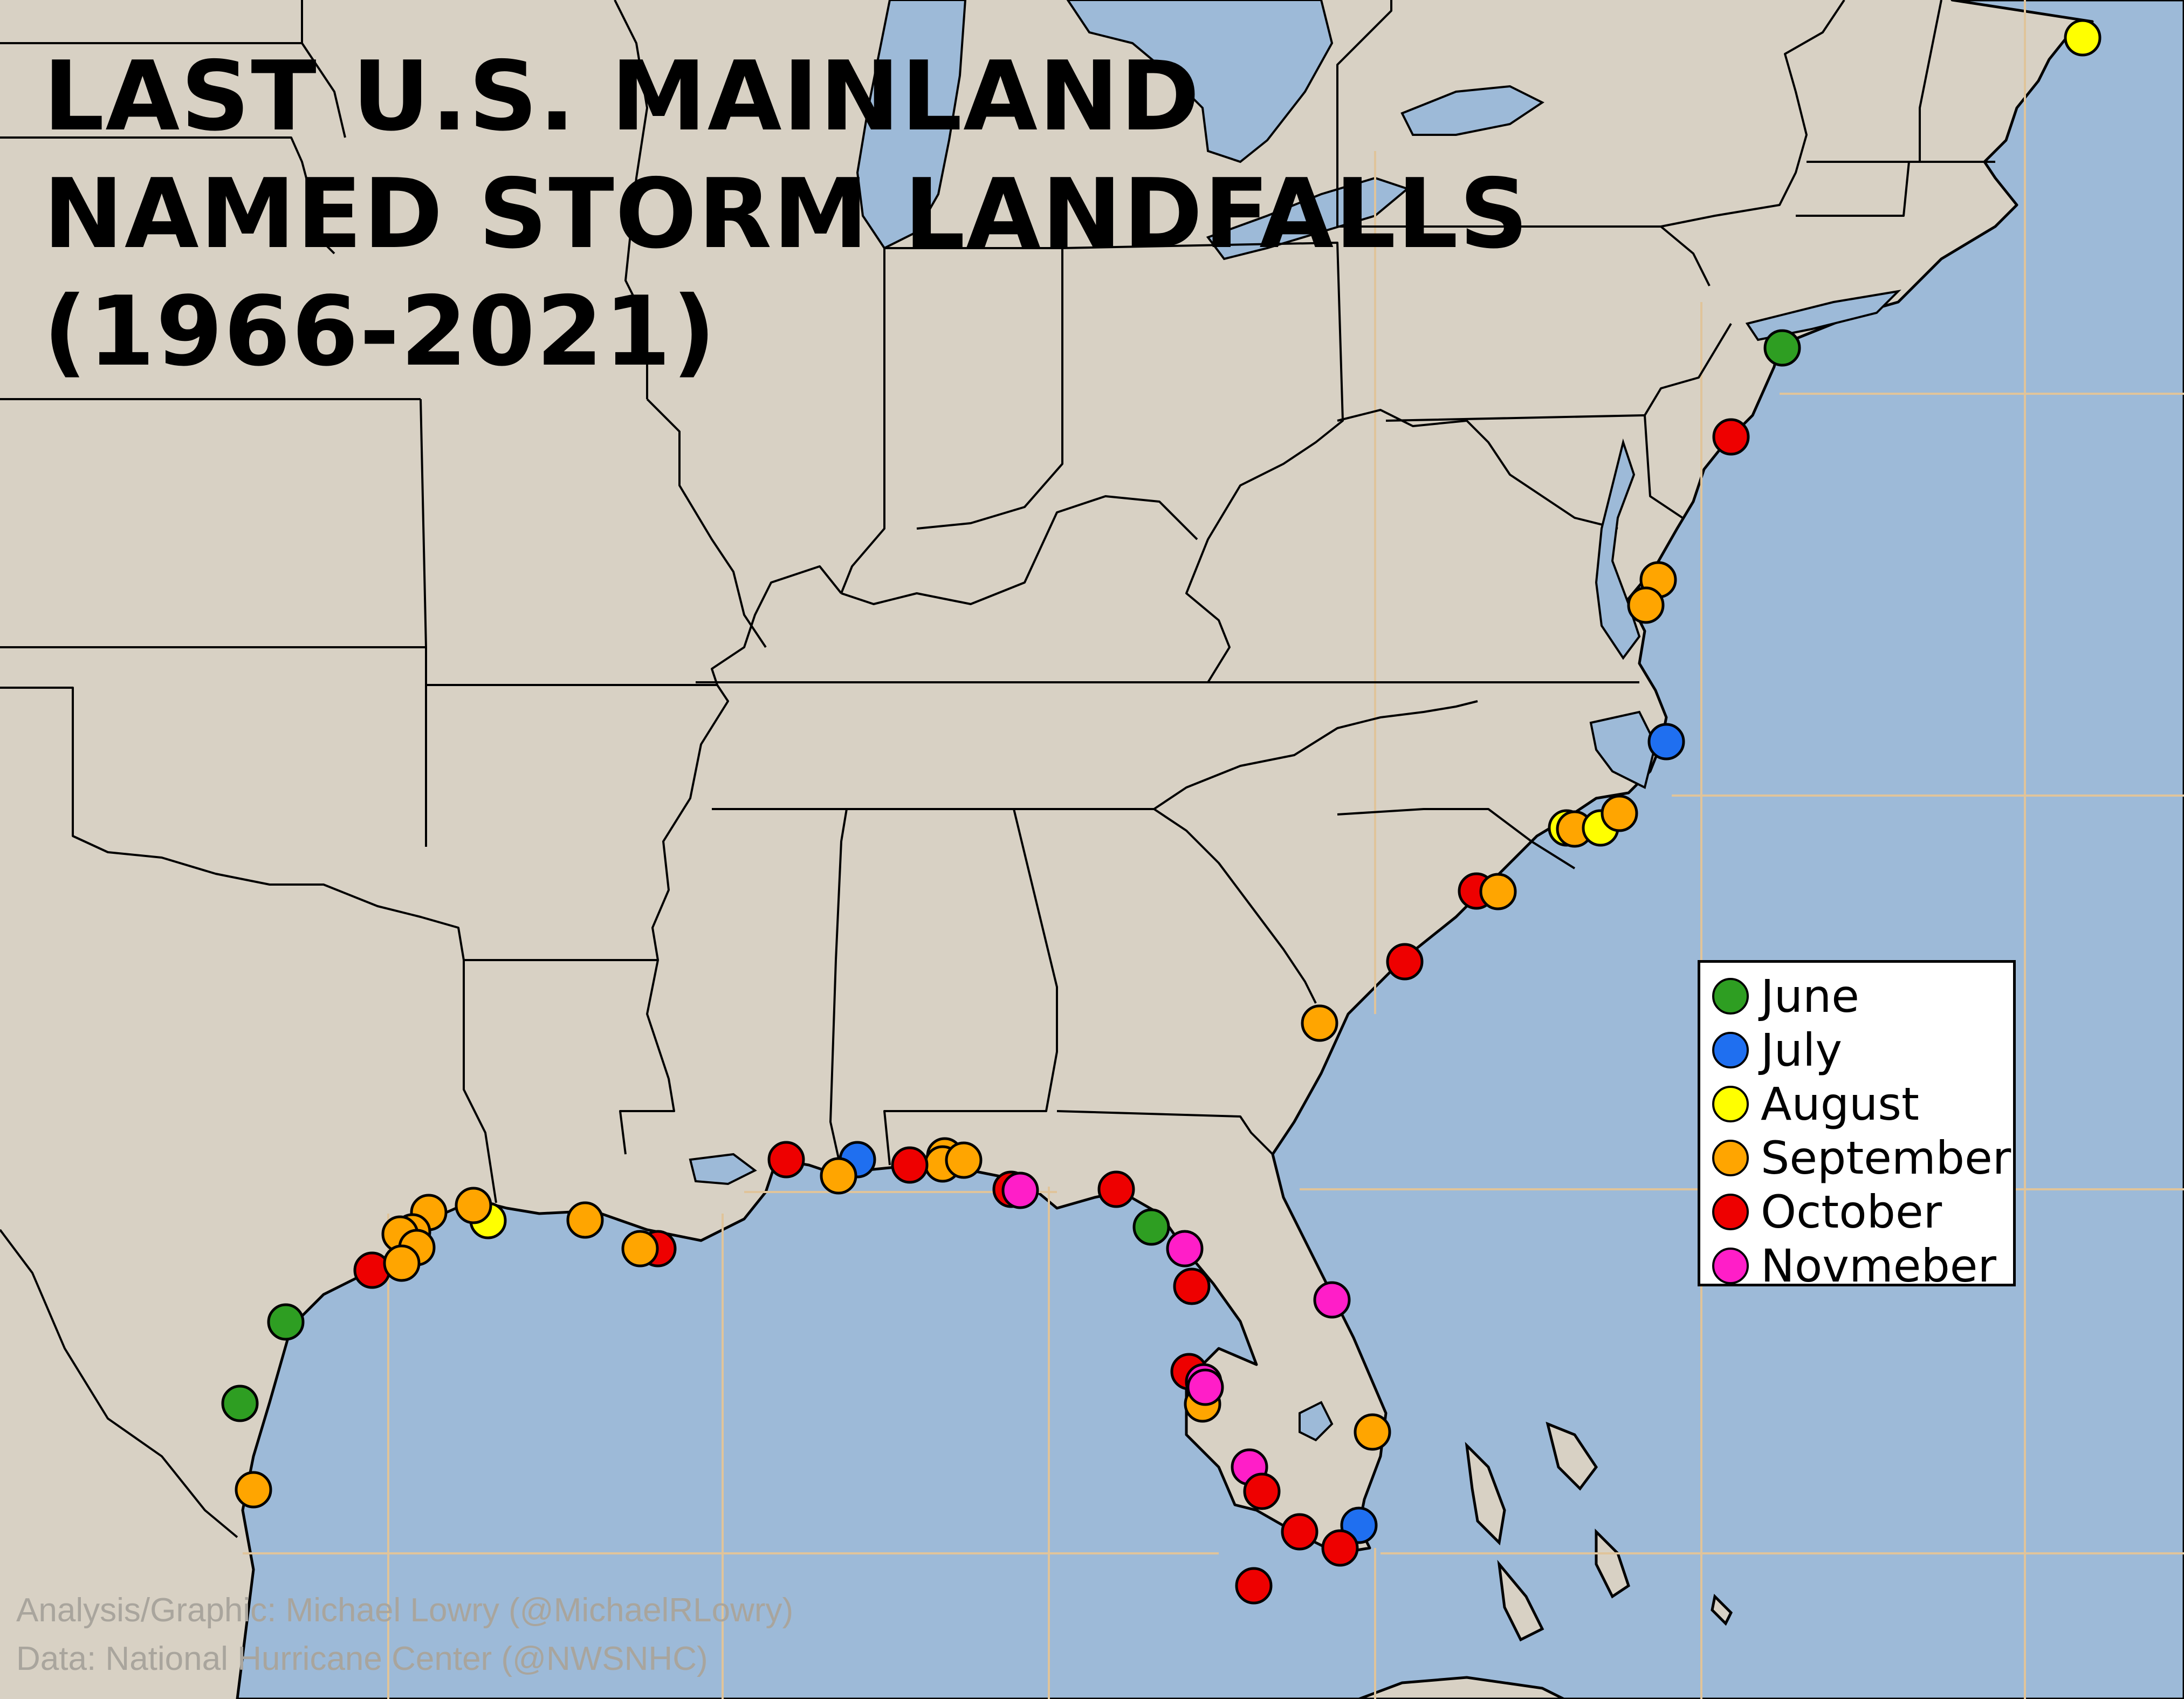 This screenshot has width=2184, height=1699. I want to click on pamlico-sound, so click(1623, 749).